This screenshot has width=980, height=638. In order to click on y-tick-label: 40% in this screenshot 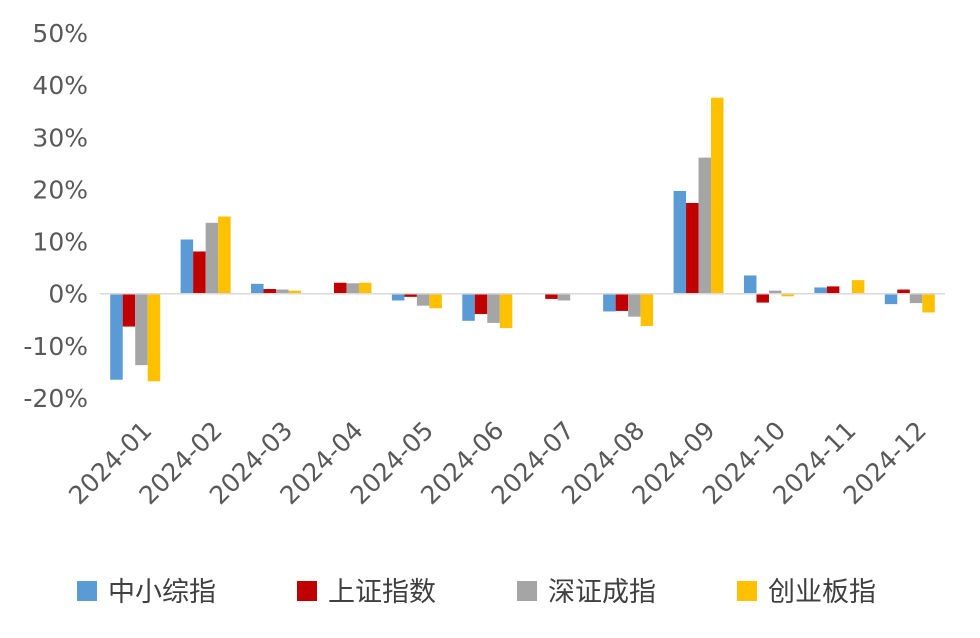, I will do `click(60, 85)`.